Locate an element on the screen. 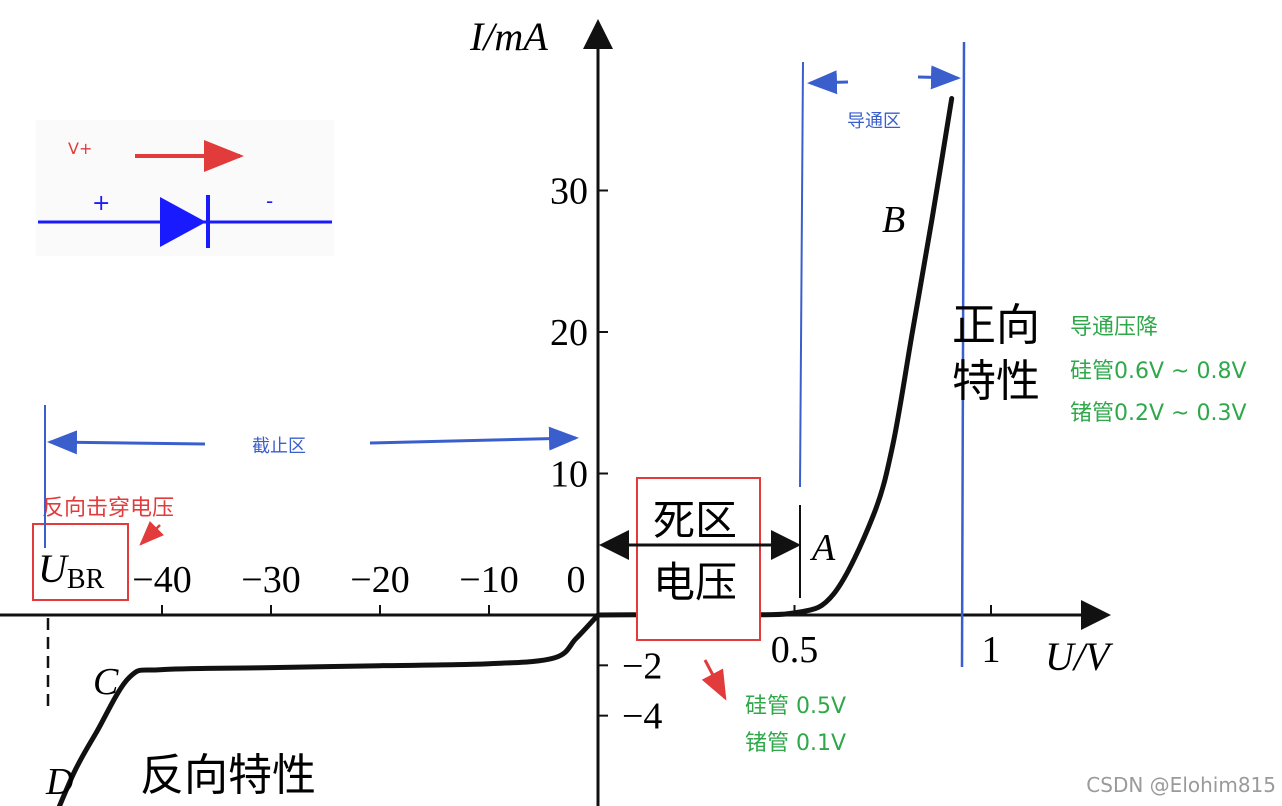  diode-triangle-icon is located at coordinates (183, 222).